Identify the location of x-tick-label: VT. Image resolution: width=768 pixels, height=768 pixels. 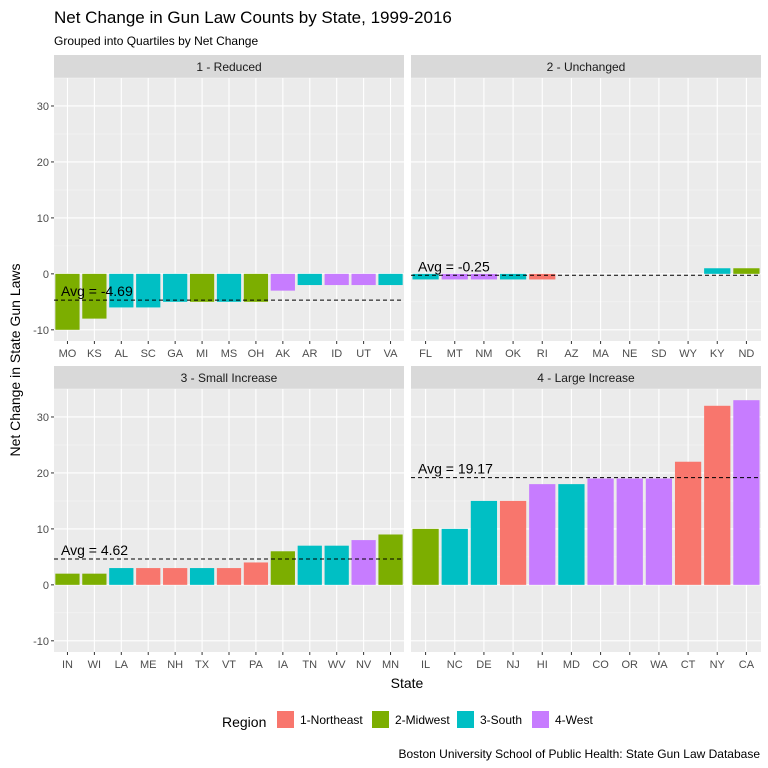
(229, 665).